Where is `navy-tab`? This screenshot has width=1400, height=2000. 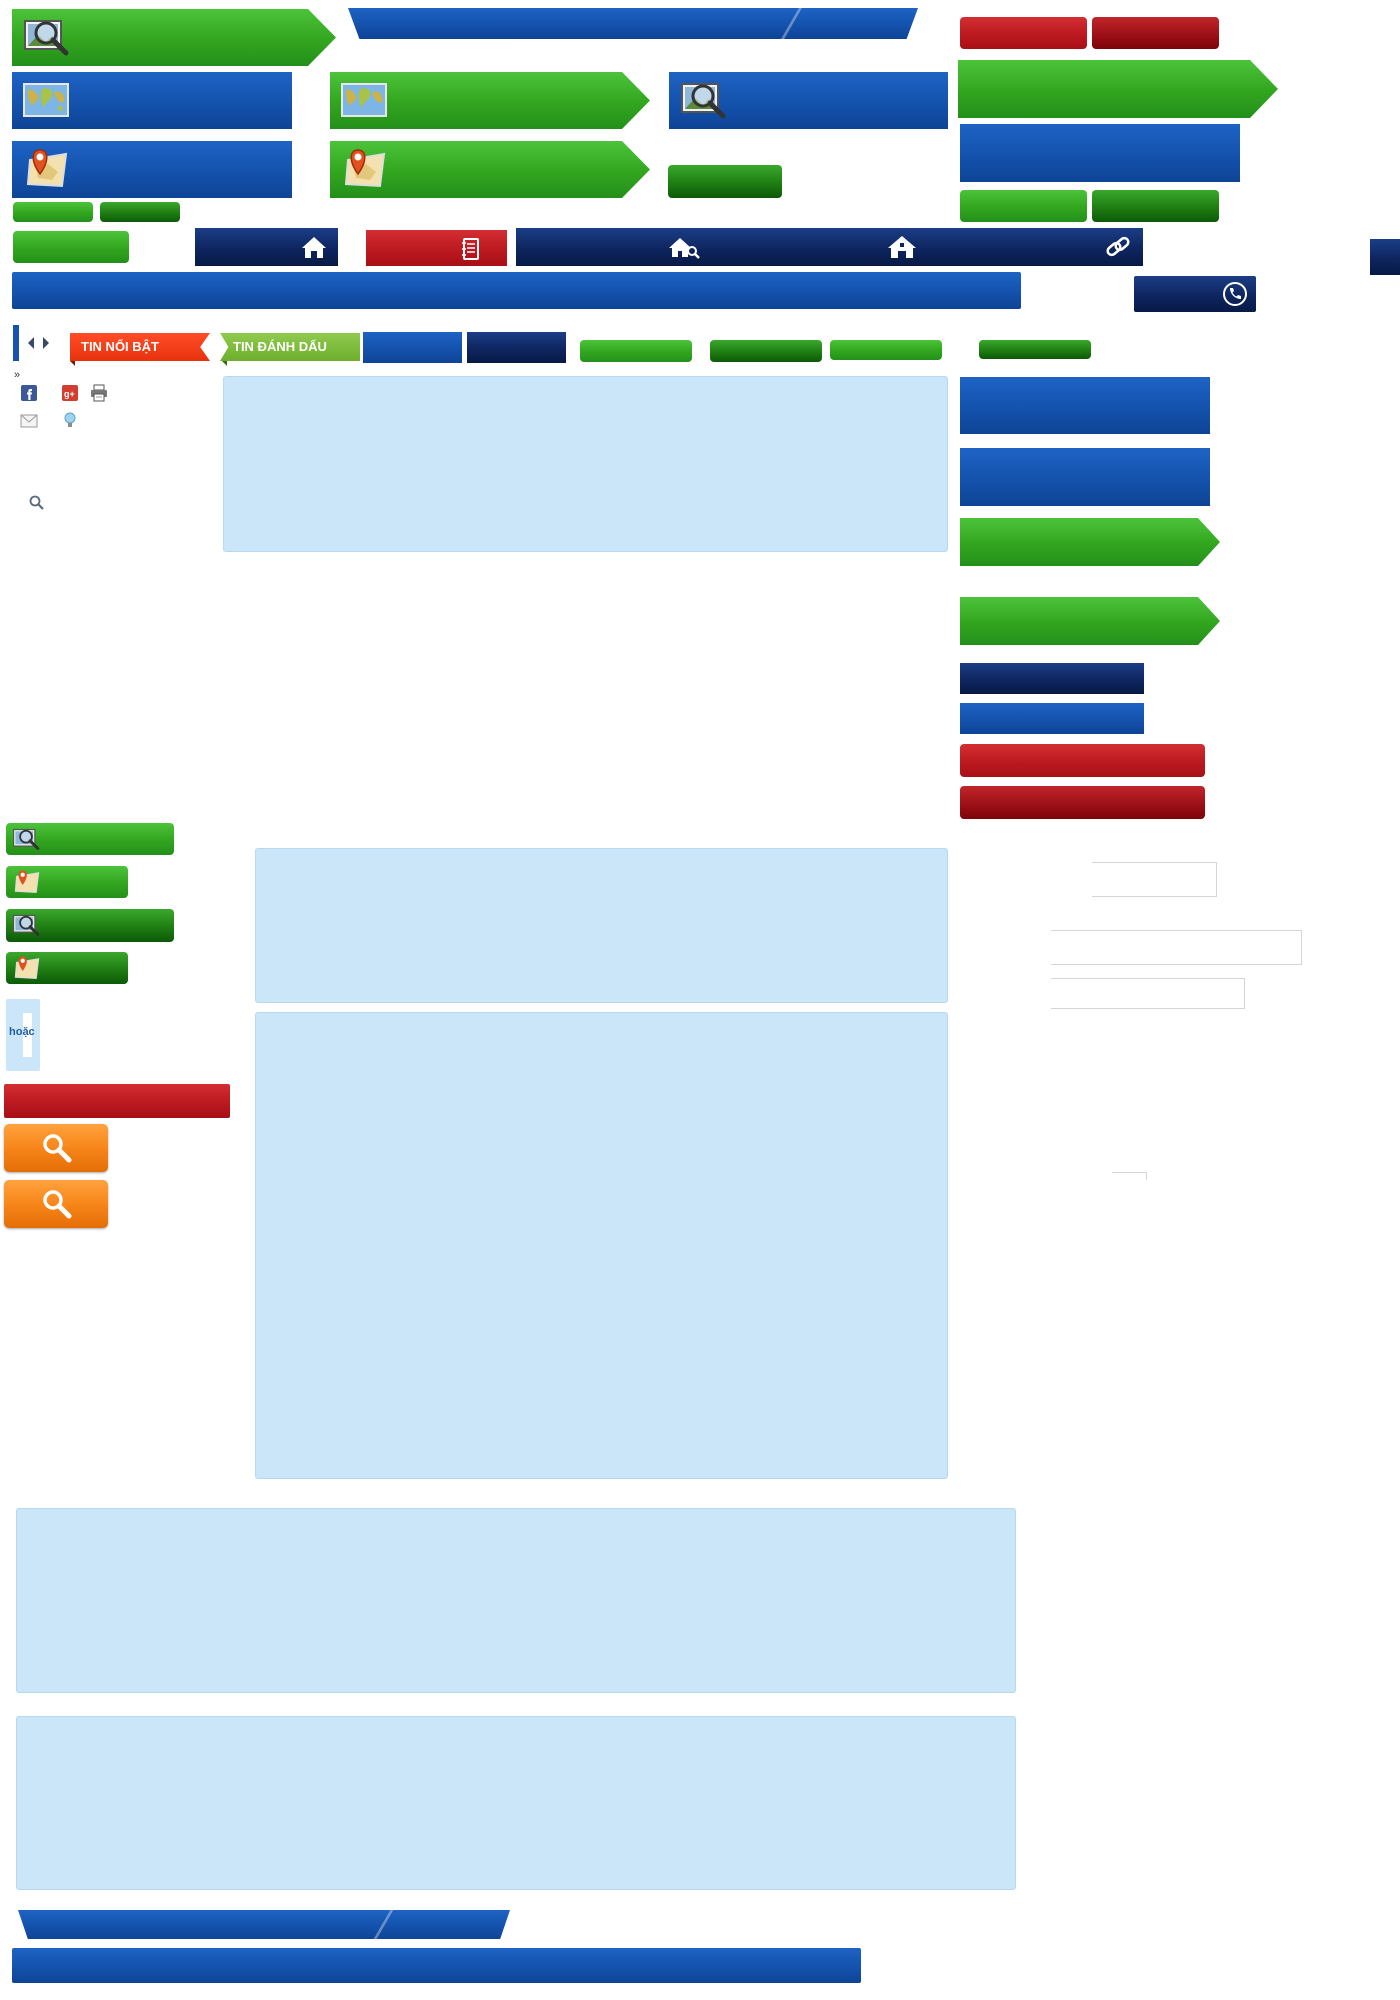 navy-tab is located at coordinates (516, 347).